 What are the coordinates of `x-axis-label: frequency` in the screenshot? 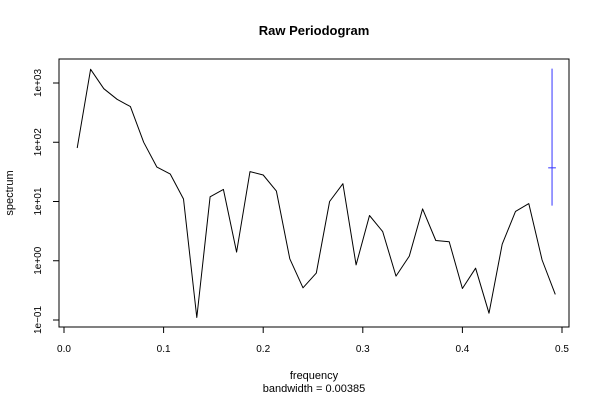 It's located at (314, 376).